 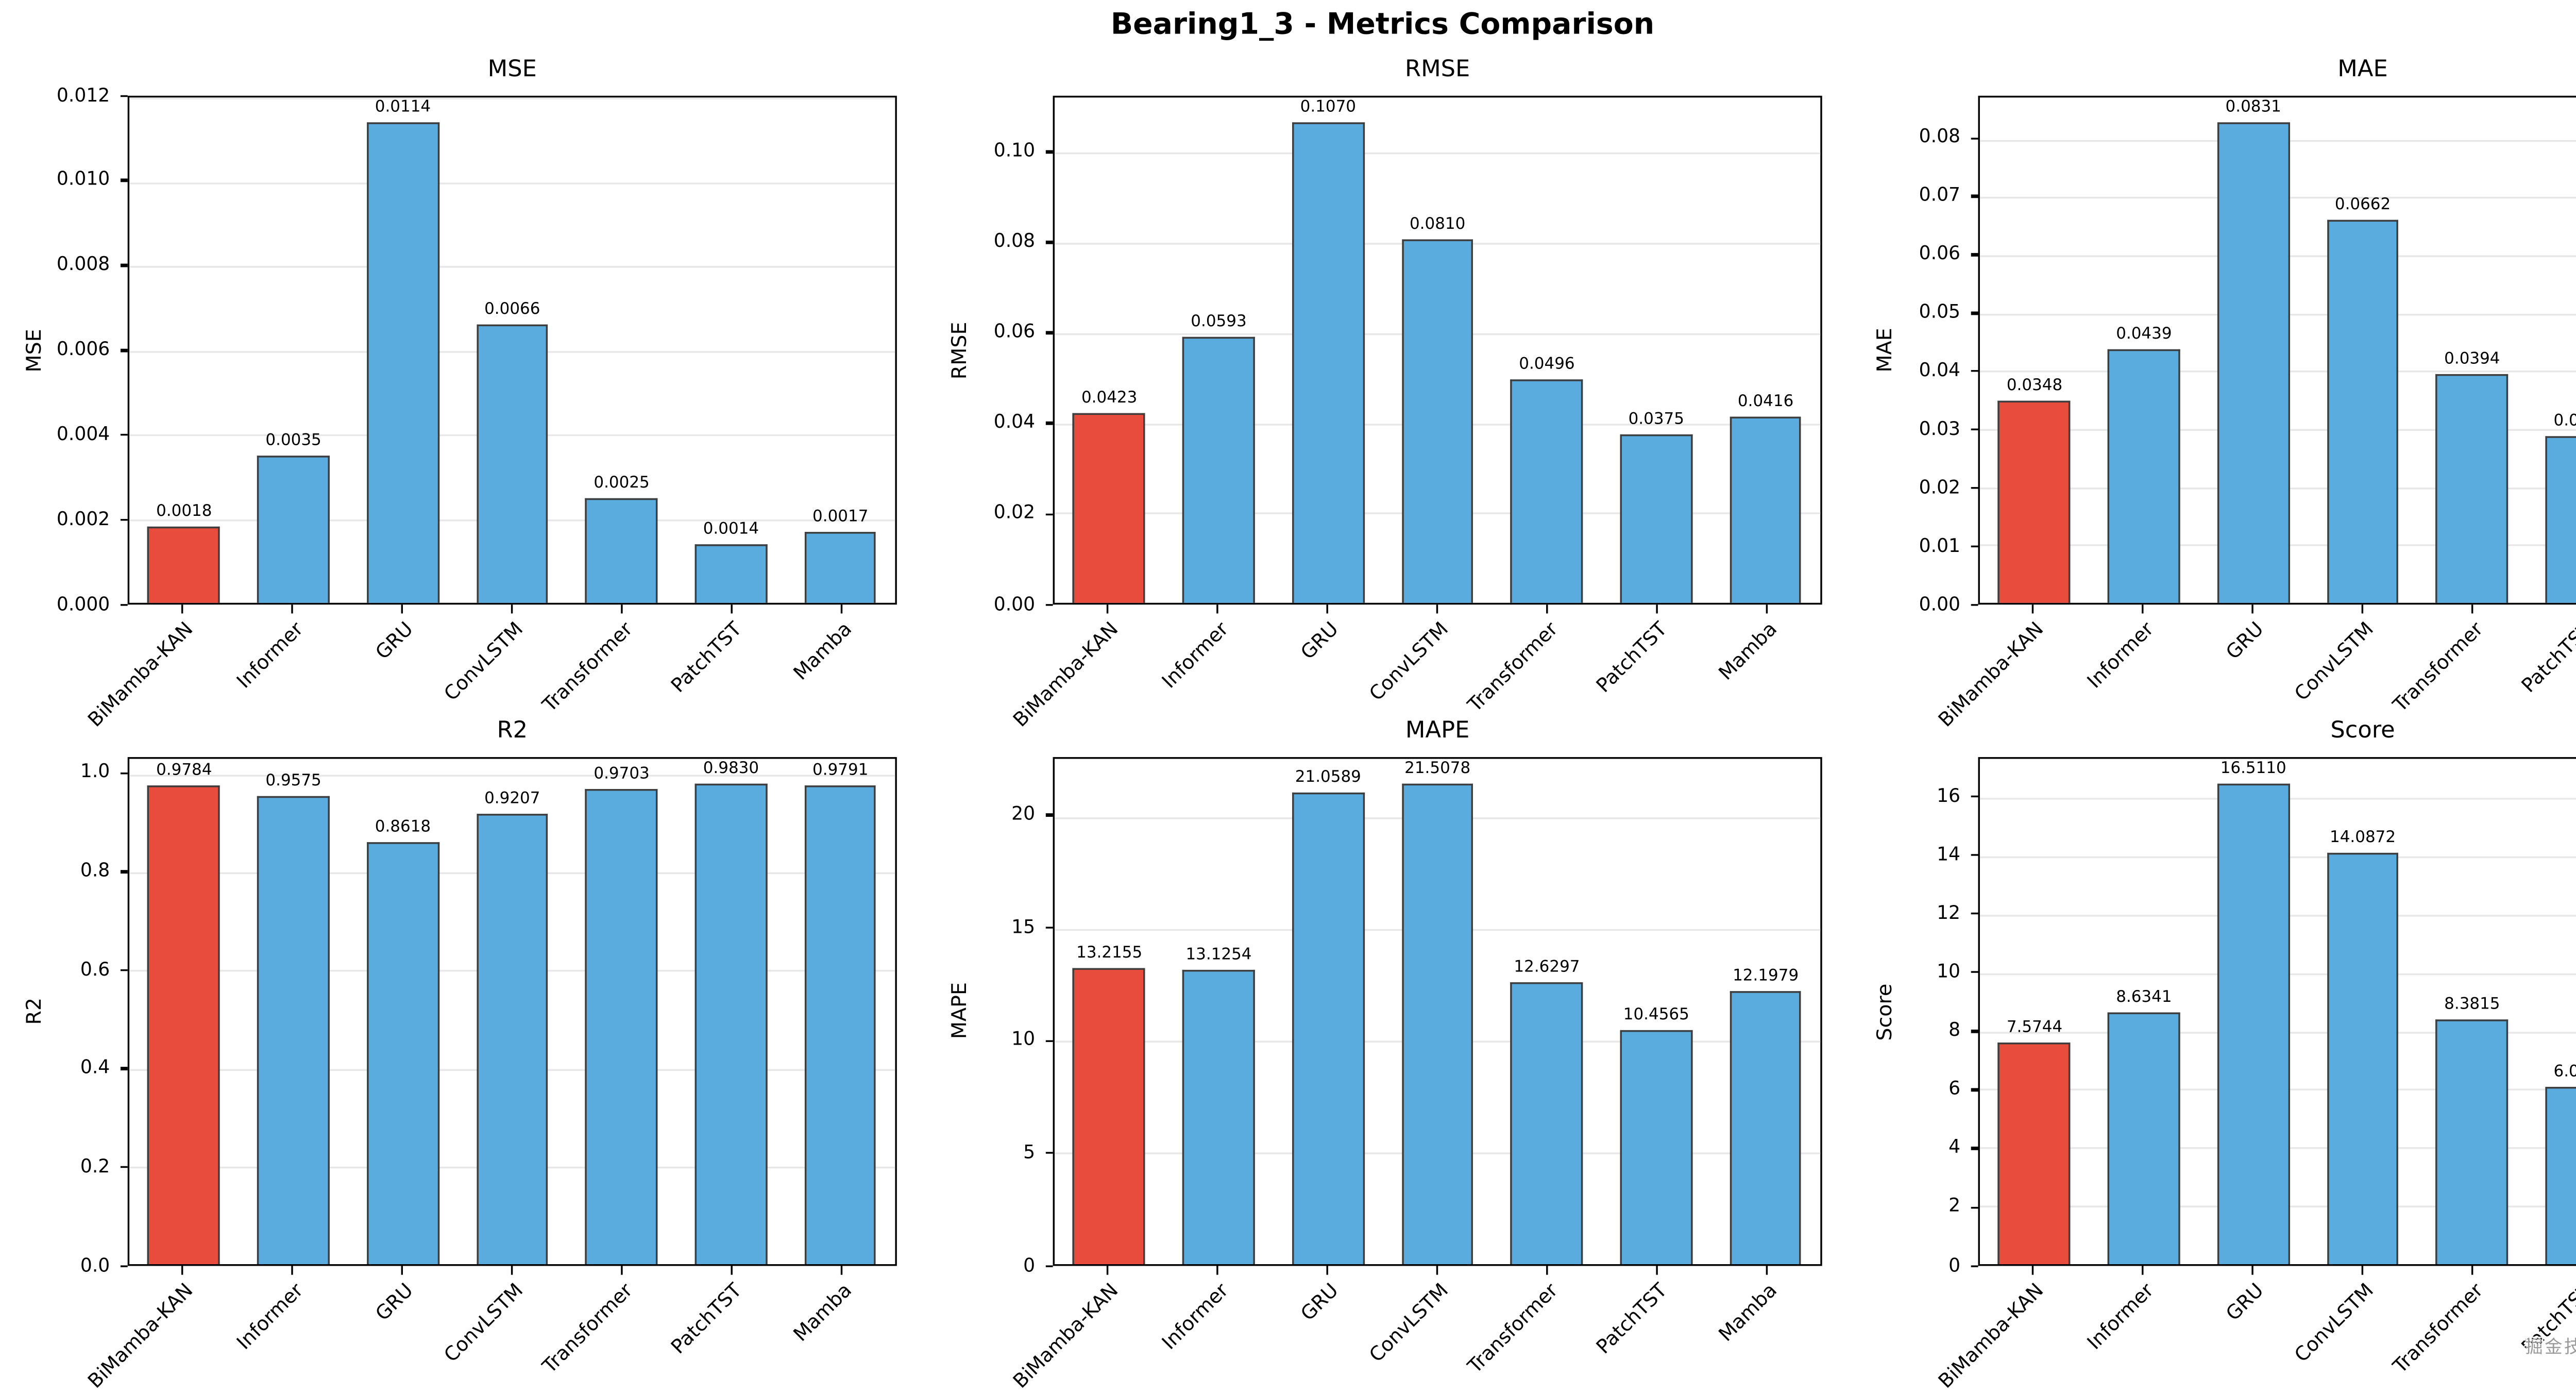 What do you see at coordinates (2120, 655) in the screenshot?
I see `x-tick-label: Informer` at bounding box center [2120, 655].